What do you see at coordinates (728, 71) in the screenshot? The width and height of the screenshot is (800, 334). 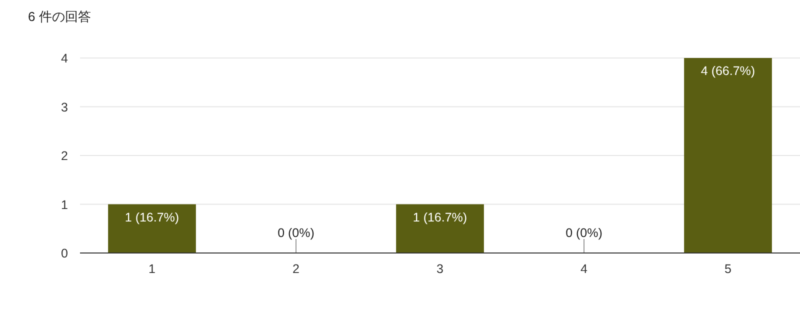 I see `data-label: 4 (66.7%)` at bounding box center [728, 71].